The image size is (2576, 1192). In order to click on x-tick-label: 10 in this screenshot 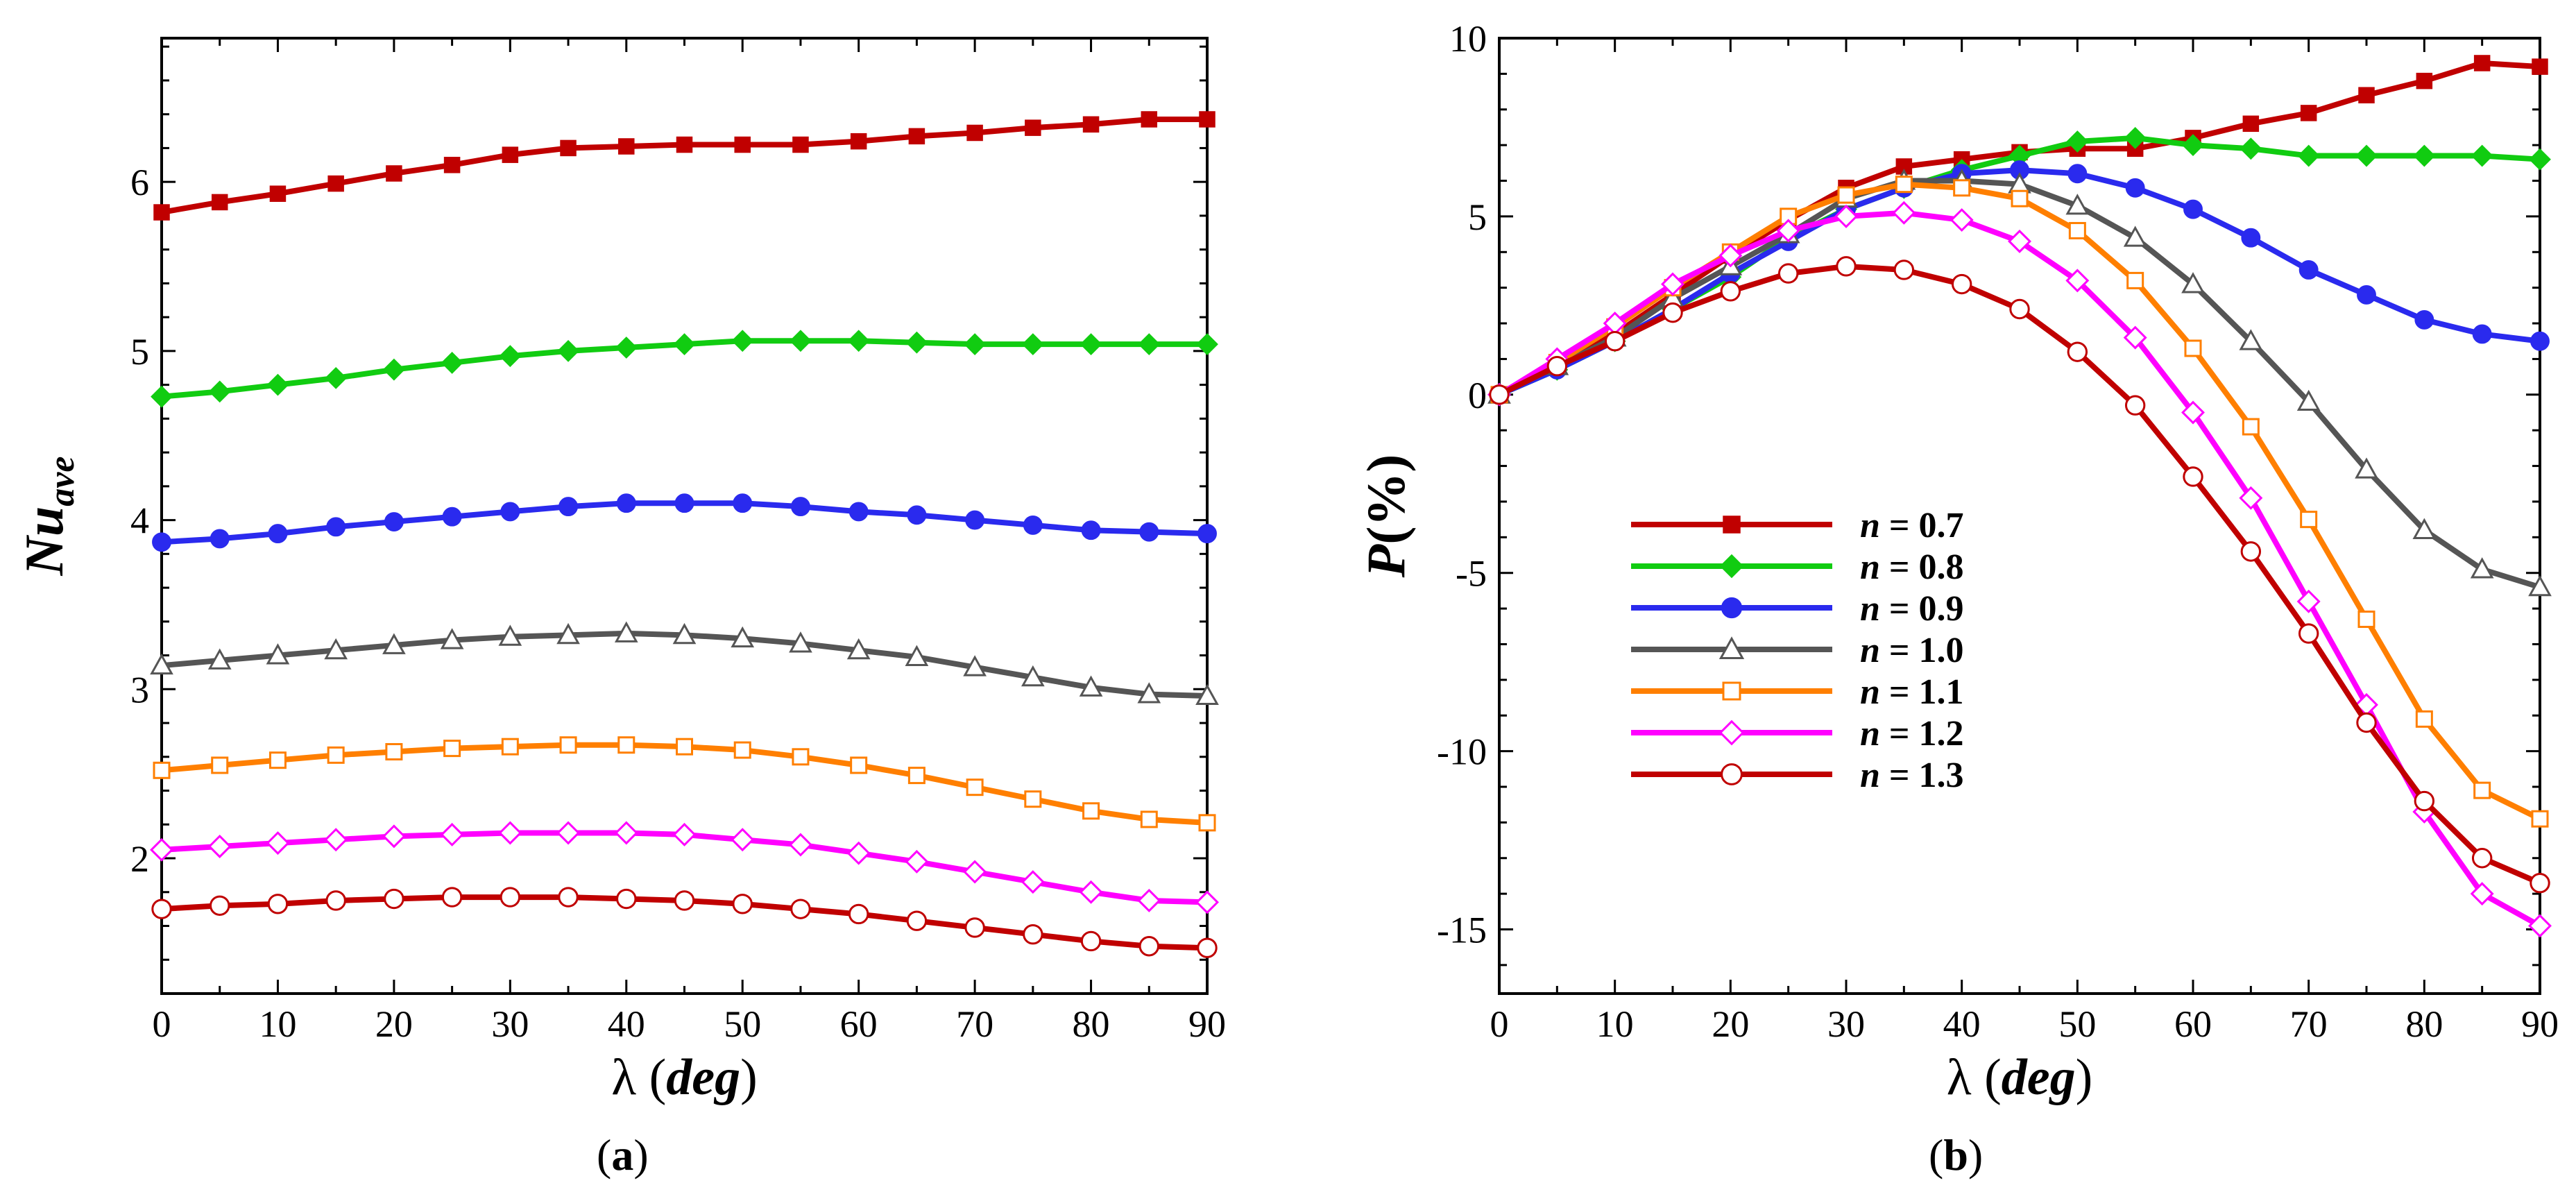, I will do `click(277, 1024)`.